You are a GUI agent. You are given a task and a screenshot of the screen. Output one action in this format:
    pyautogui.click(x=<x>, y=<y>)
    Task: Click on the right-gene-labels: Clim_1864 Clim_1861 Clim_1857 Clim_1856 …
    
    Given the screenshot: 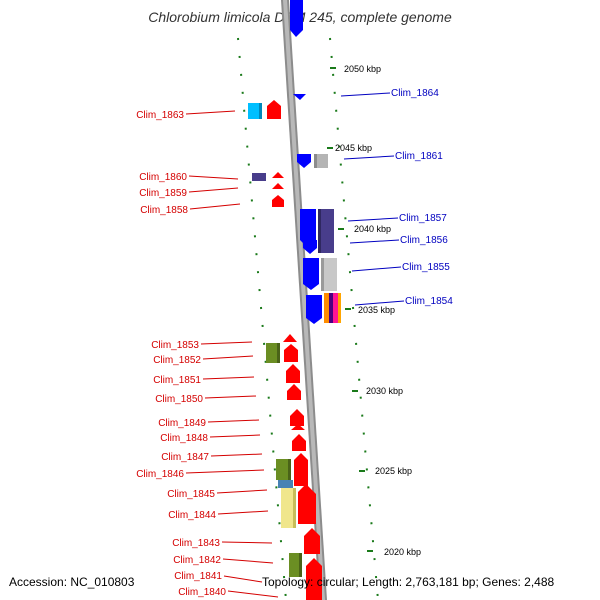 What is the action you would take?
    pyautogui.click(x=422, y=197)
    